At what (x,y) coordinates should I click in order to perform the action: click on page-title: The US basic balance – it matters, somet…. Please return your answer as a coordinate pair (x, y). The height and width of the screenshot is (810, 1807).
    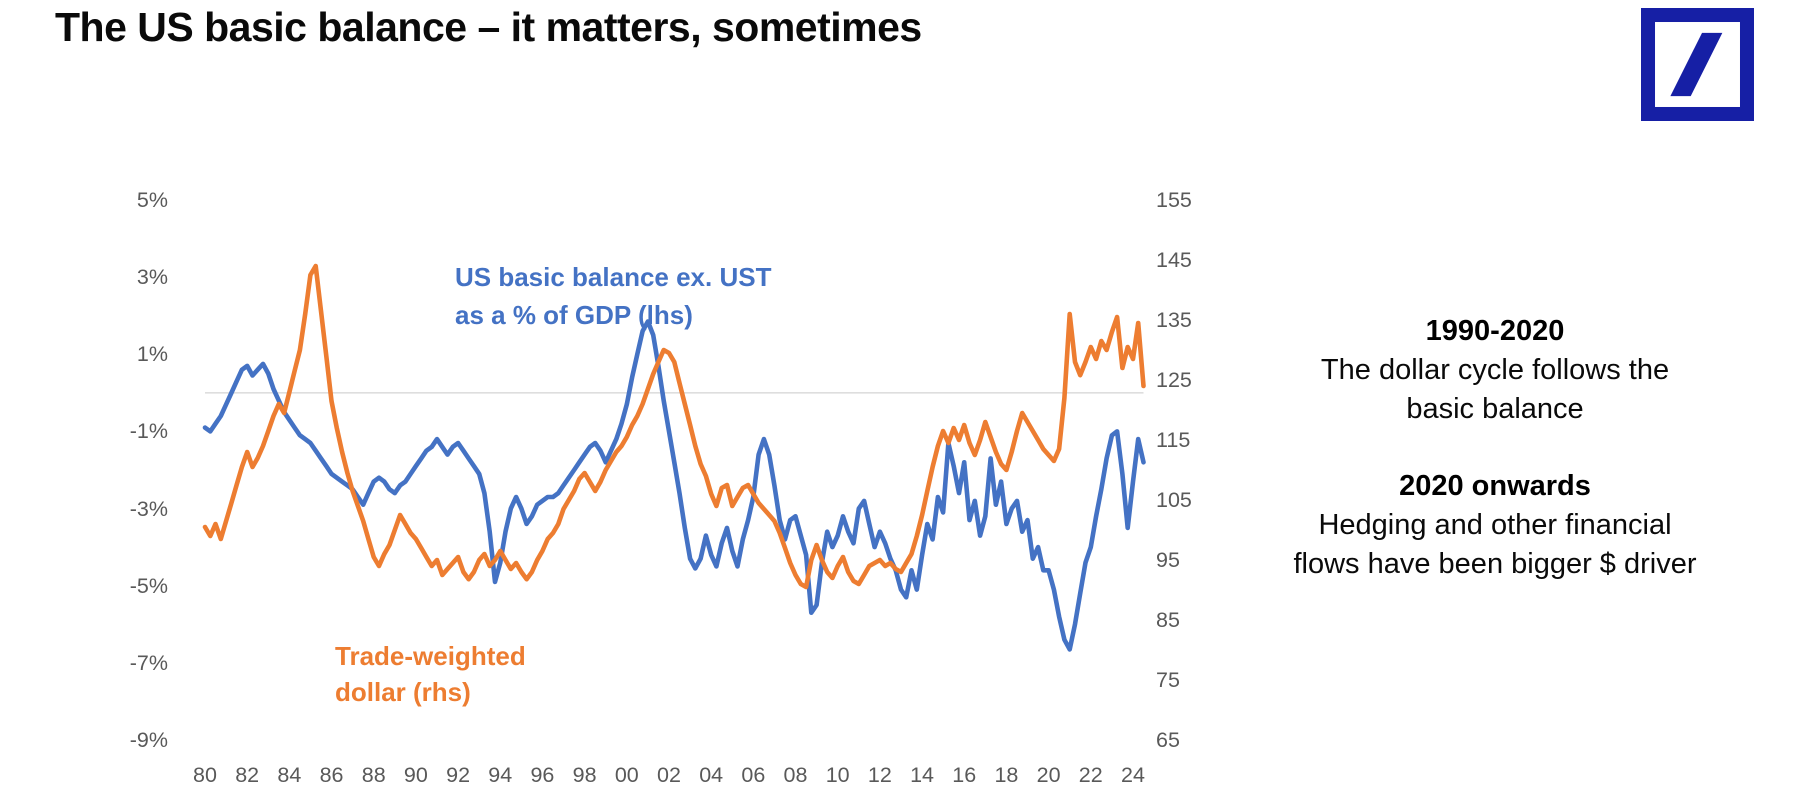
    Looking at the image, I should click on (488, 27).